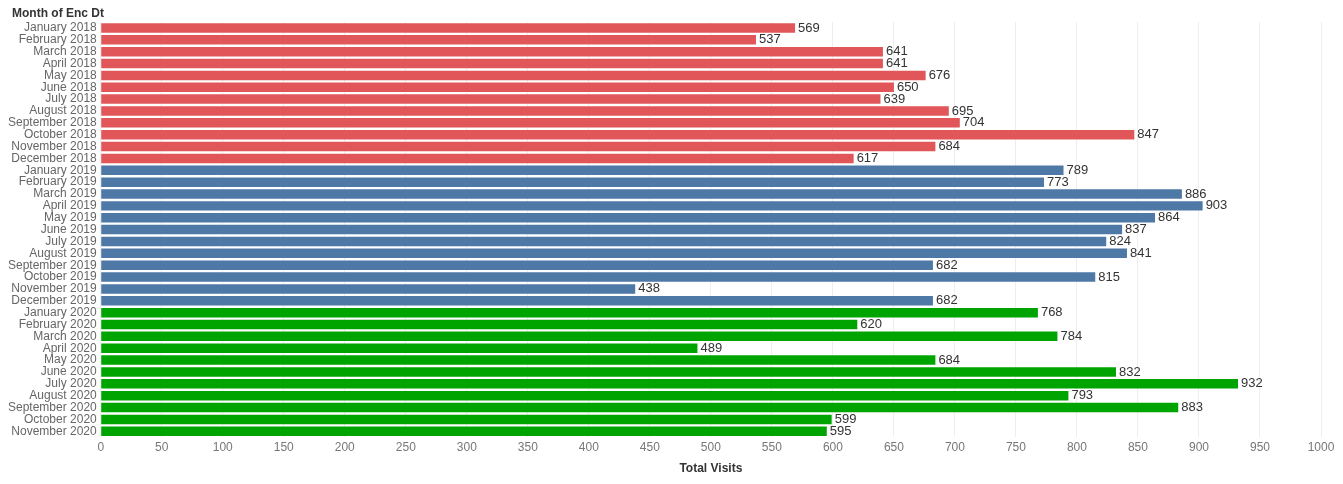 The image size is (1343, 484). What do you see at coordinates (1169, 217) in the screenshot?
I see `data-label: 864` at bounding box center [1169, 217].